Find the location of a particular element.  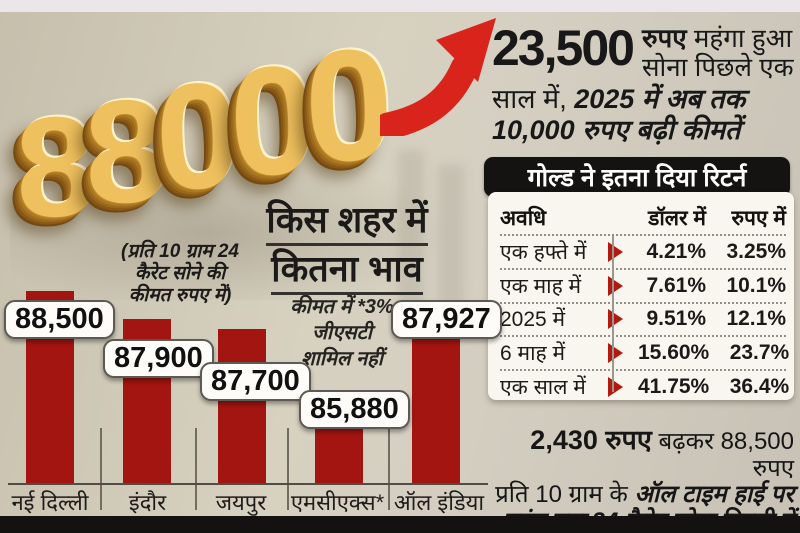

x-label-jaipur: जयपुर is located at coordinates (241, 502).